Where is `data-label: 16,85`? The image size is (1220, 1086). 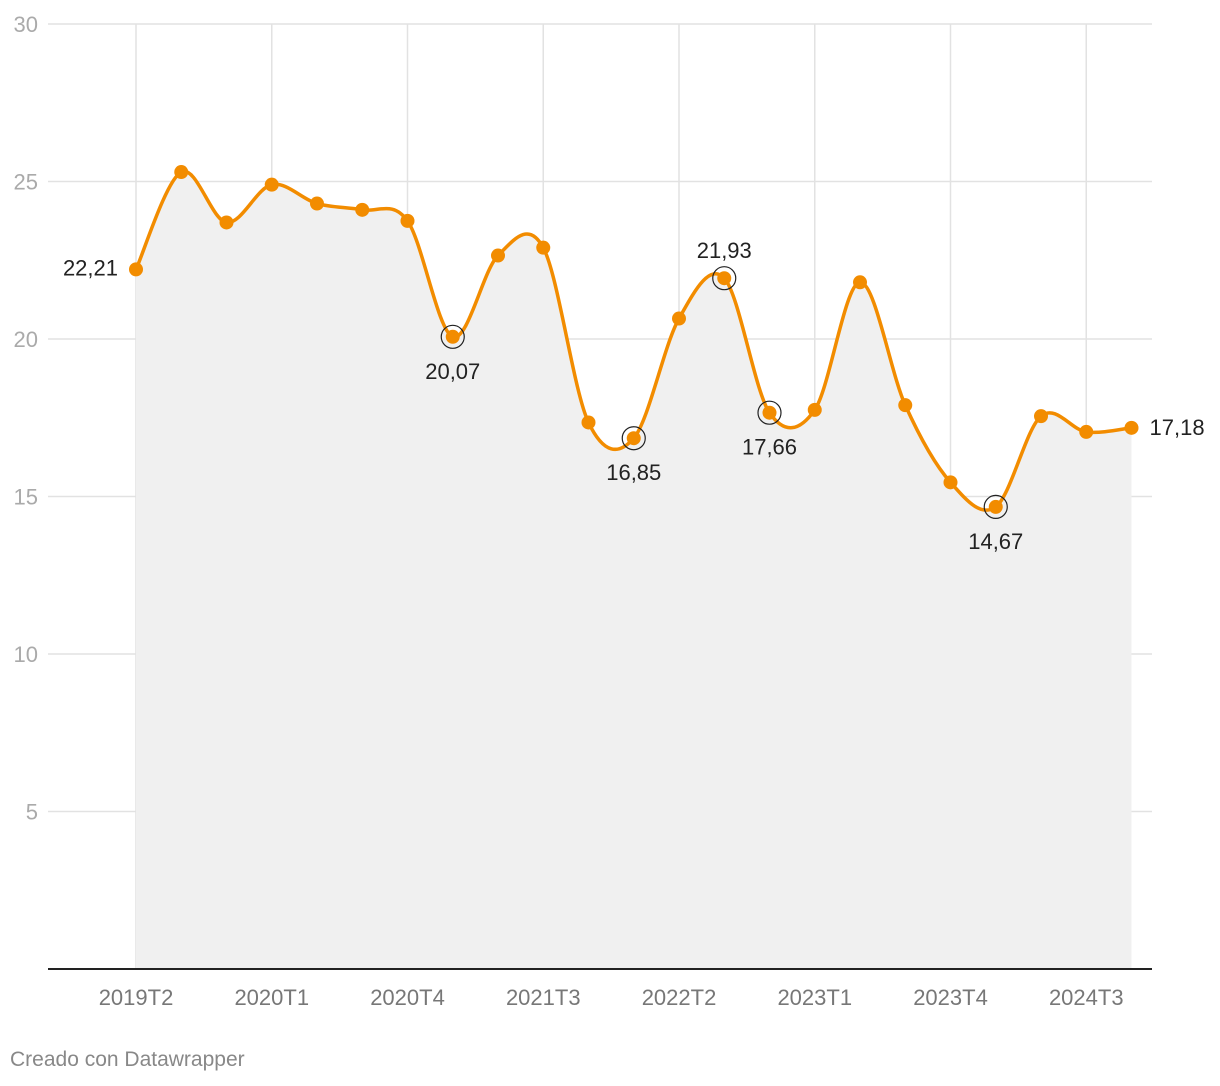
data-label: 16,85 is located at coordinates (633, 472).